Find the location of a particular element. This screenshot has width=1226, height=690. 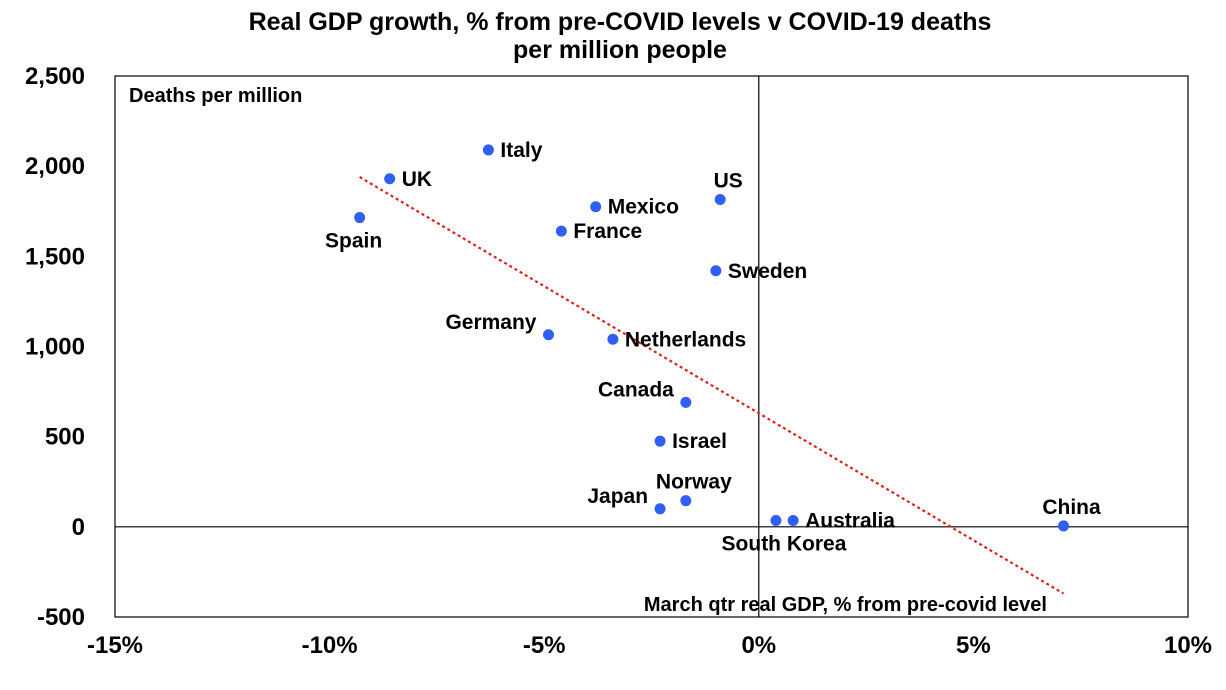

y-axis-label: Deaths per million is located at coordinates (215, 96).